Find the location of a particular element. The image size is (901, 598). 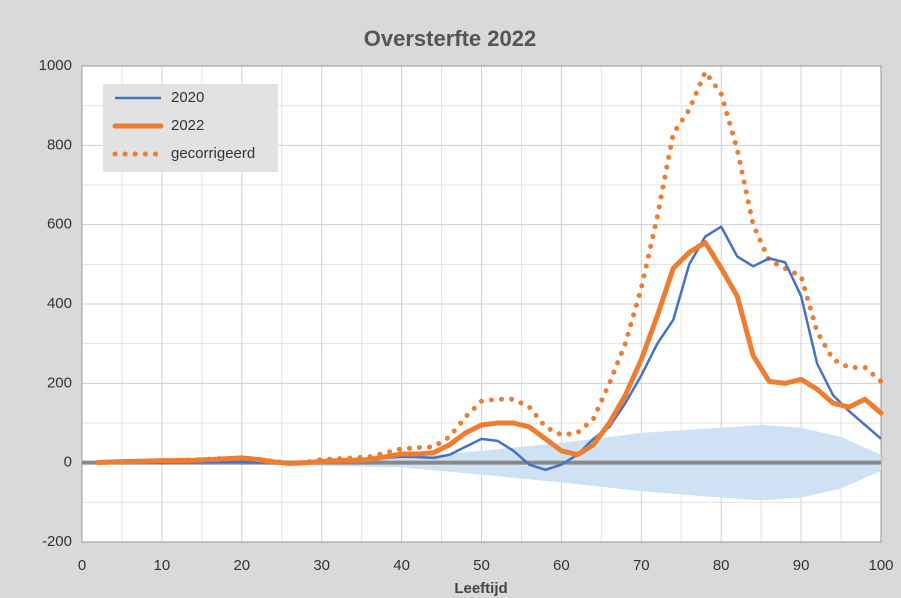

x-tick-label: 60 is located at coordinates (561, 565).